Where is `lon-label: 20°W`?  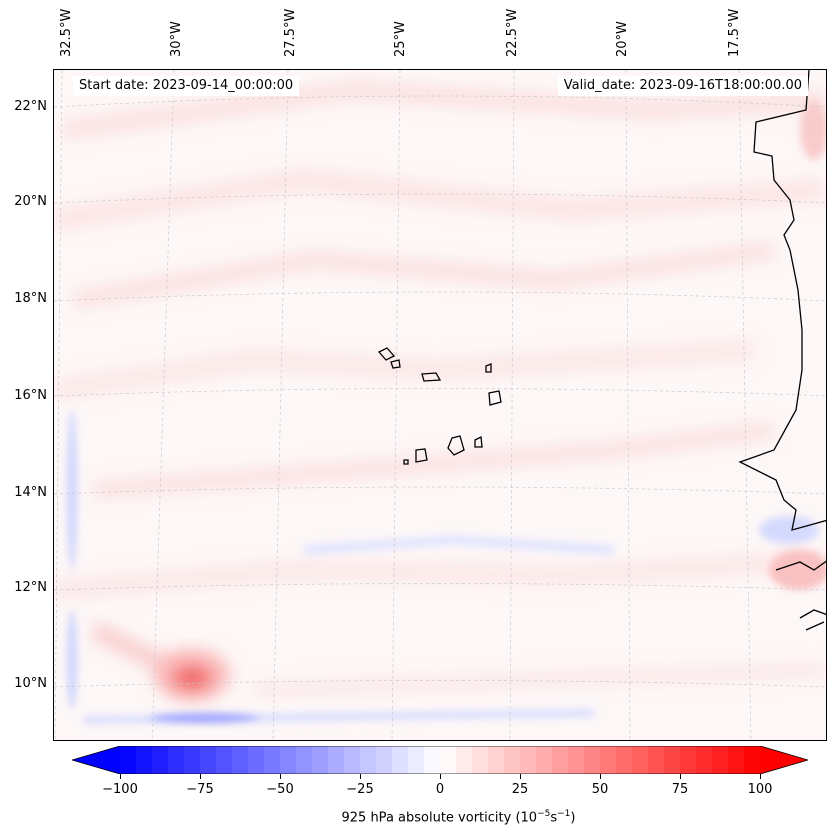
lon-label: 20°W is located at coordinates (622, 39).